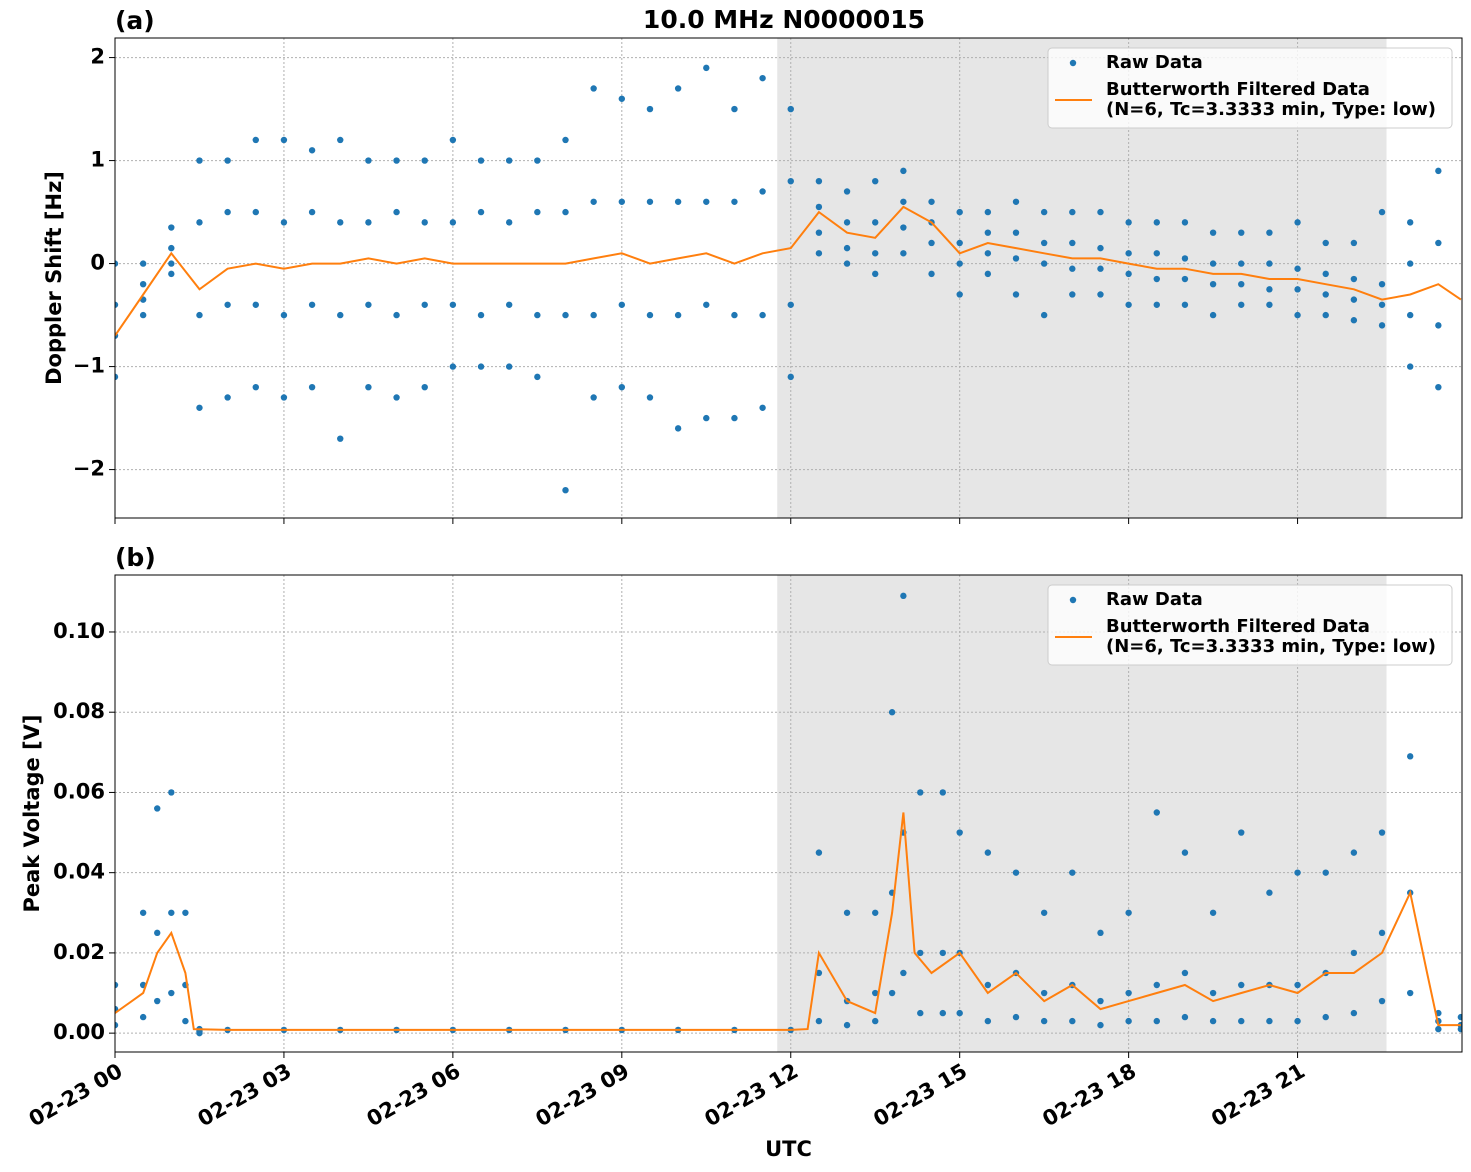 The height and width of the screenshot is (1172, 1471). Describe the element at coordinates (79, 631) in the screenshot. I see `y-tick-label: 0.10` at that location.